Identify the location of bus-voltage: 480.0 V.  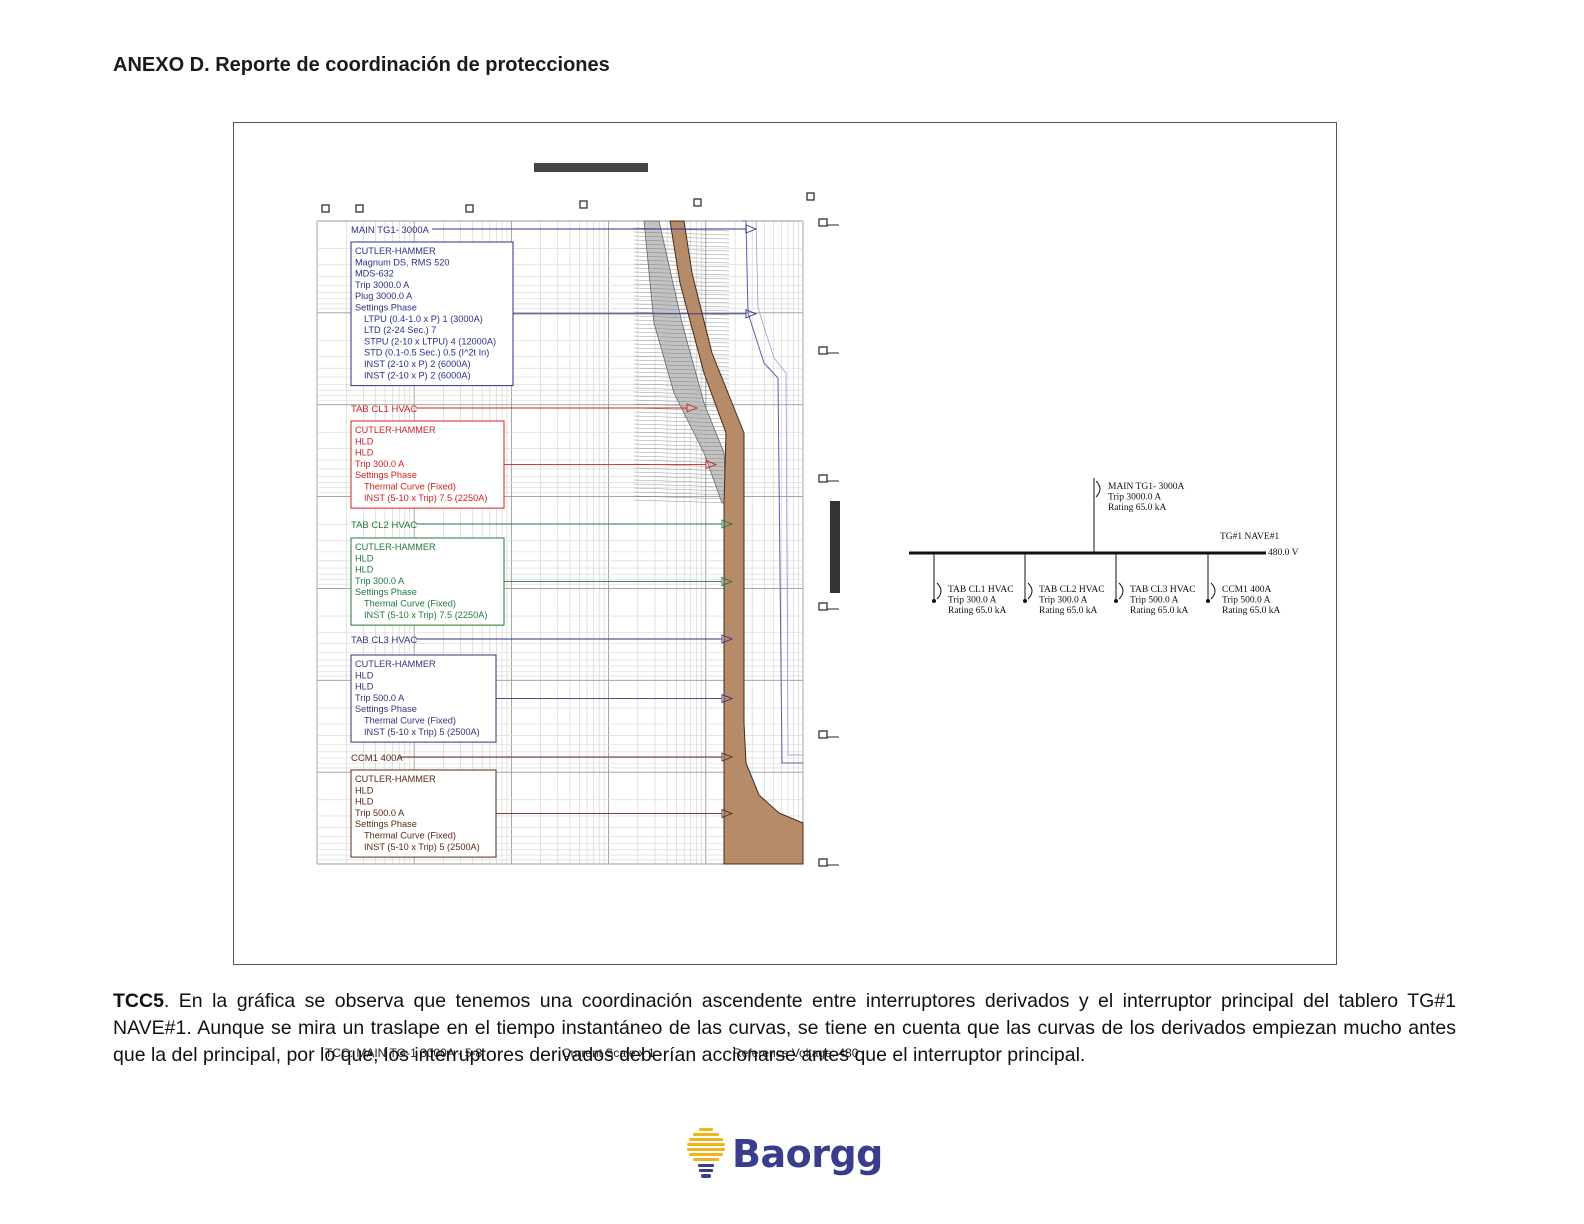
(1283, 553).